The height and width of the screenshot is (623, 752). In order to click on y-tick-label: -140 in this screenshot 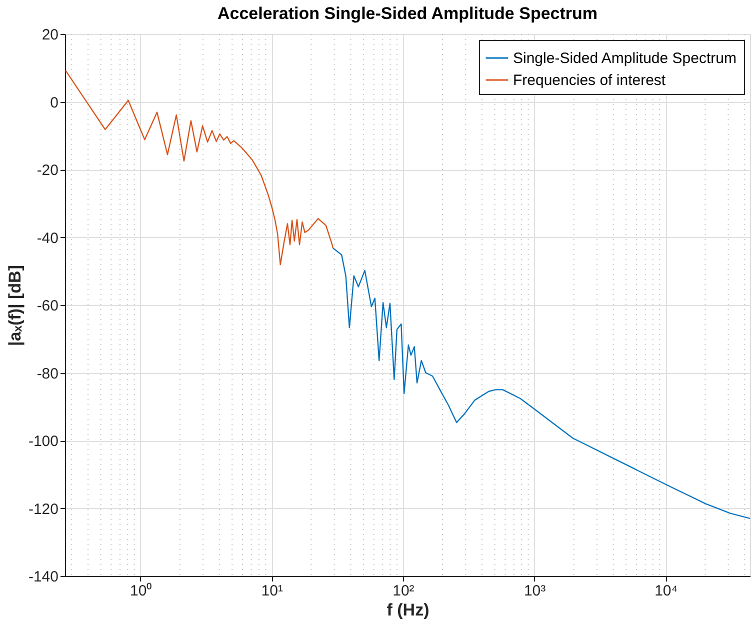, I will do `click(43, 577)`.